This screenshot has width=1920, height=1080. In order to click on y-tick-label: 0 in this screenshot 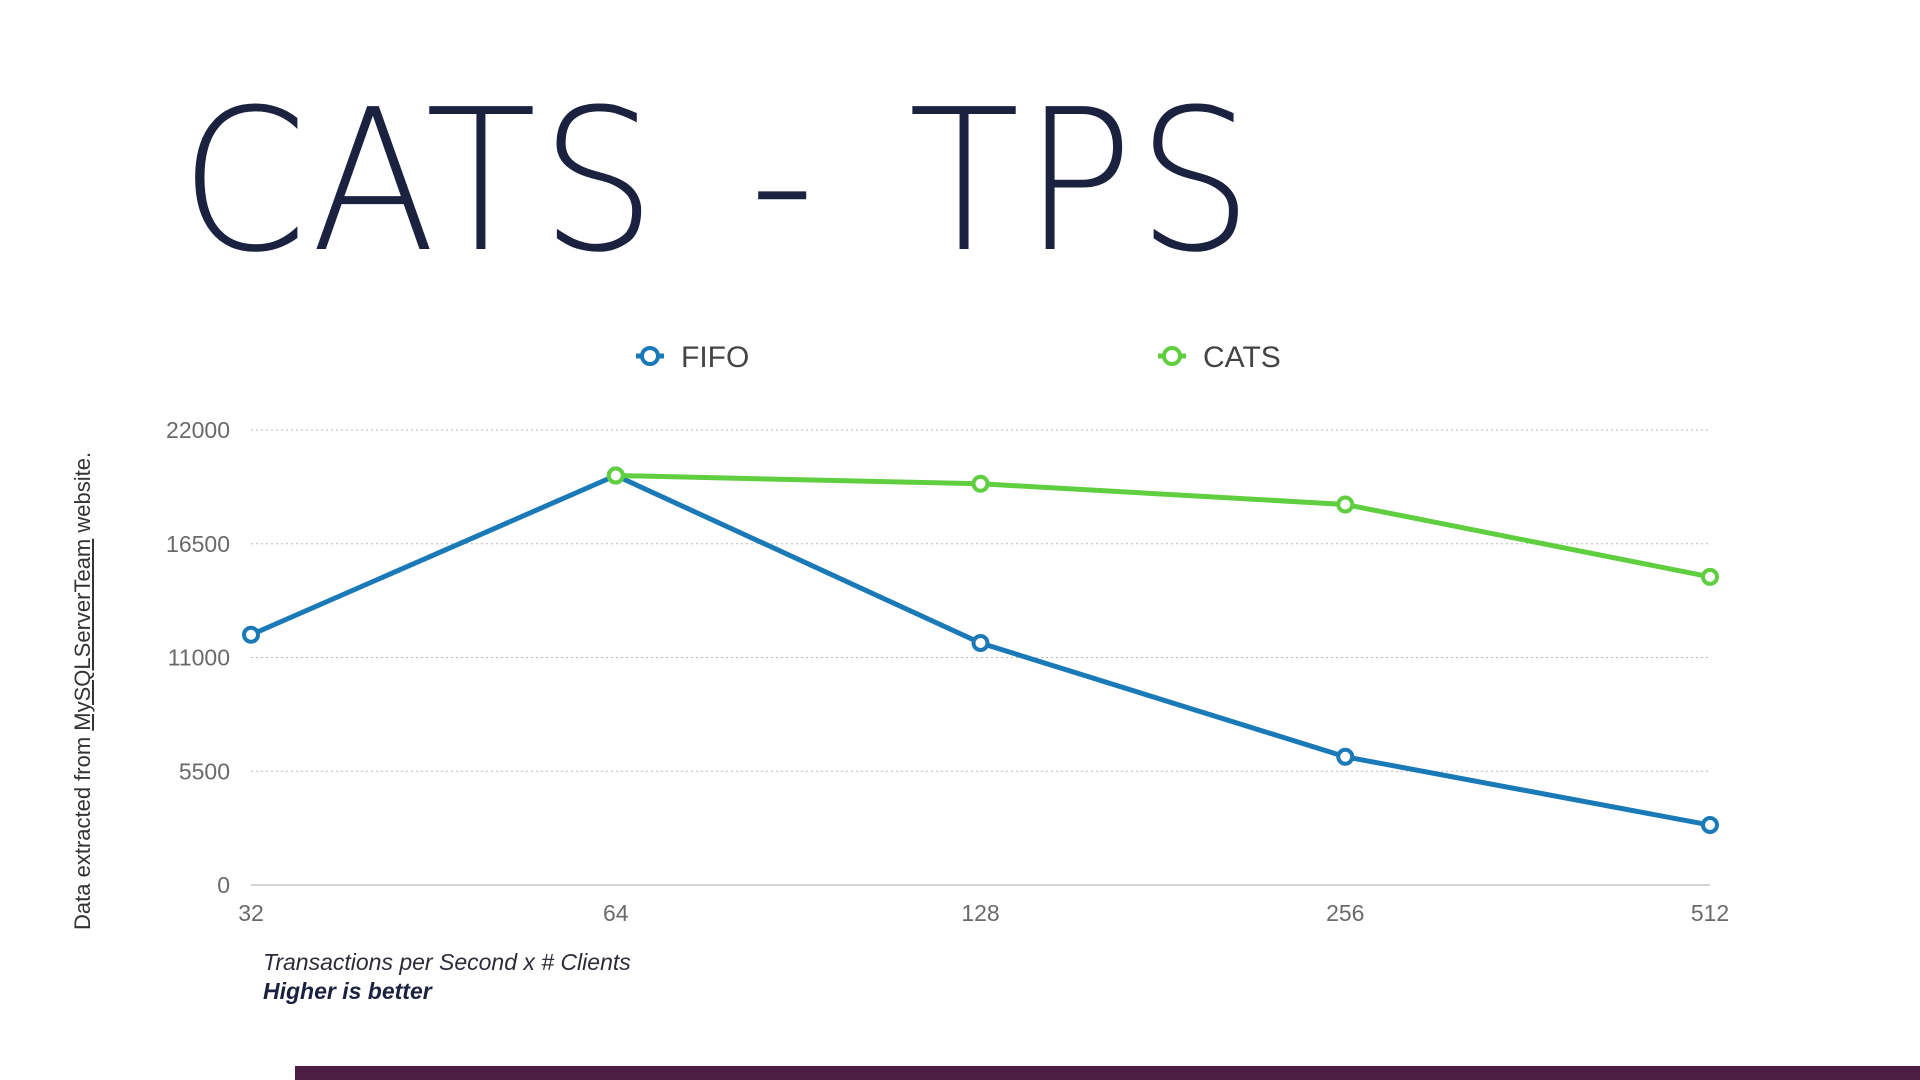, I will do `click(223, 885)`.